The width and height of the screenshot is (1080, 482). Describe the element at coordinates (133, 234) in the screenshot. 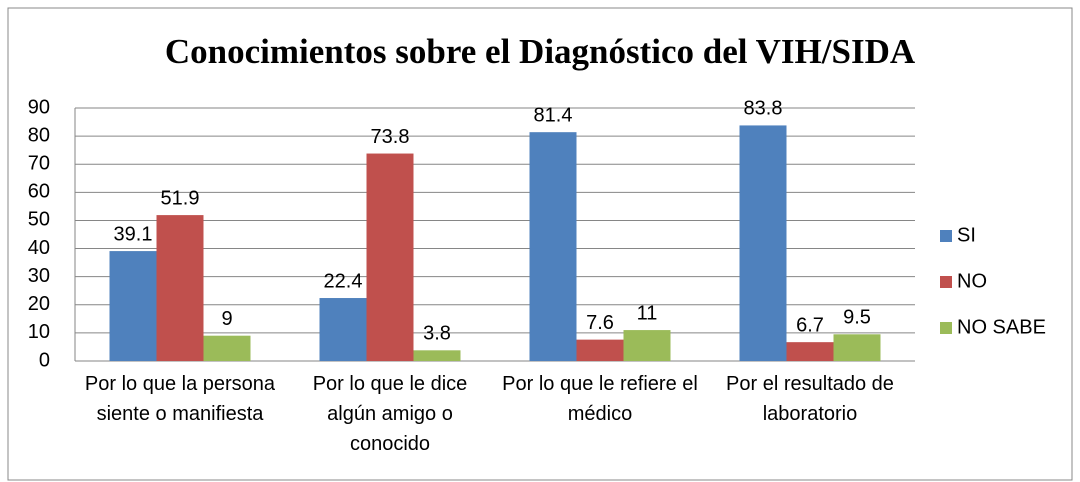

I see `data-label: 39.1` at that location.